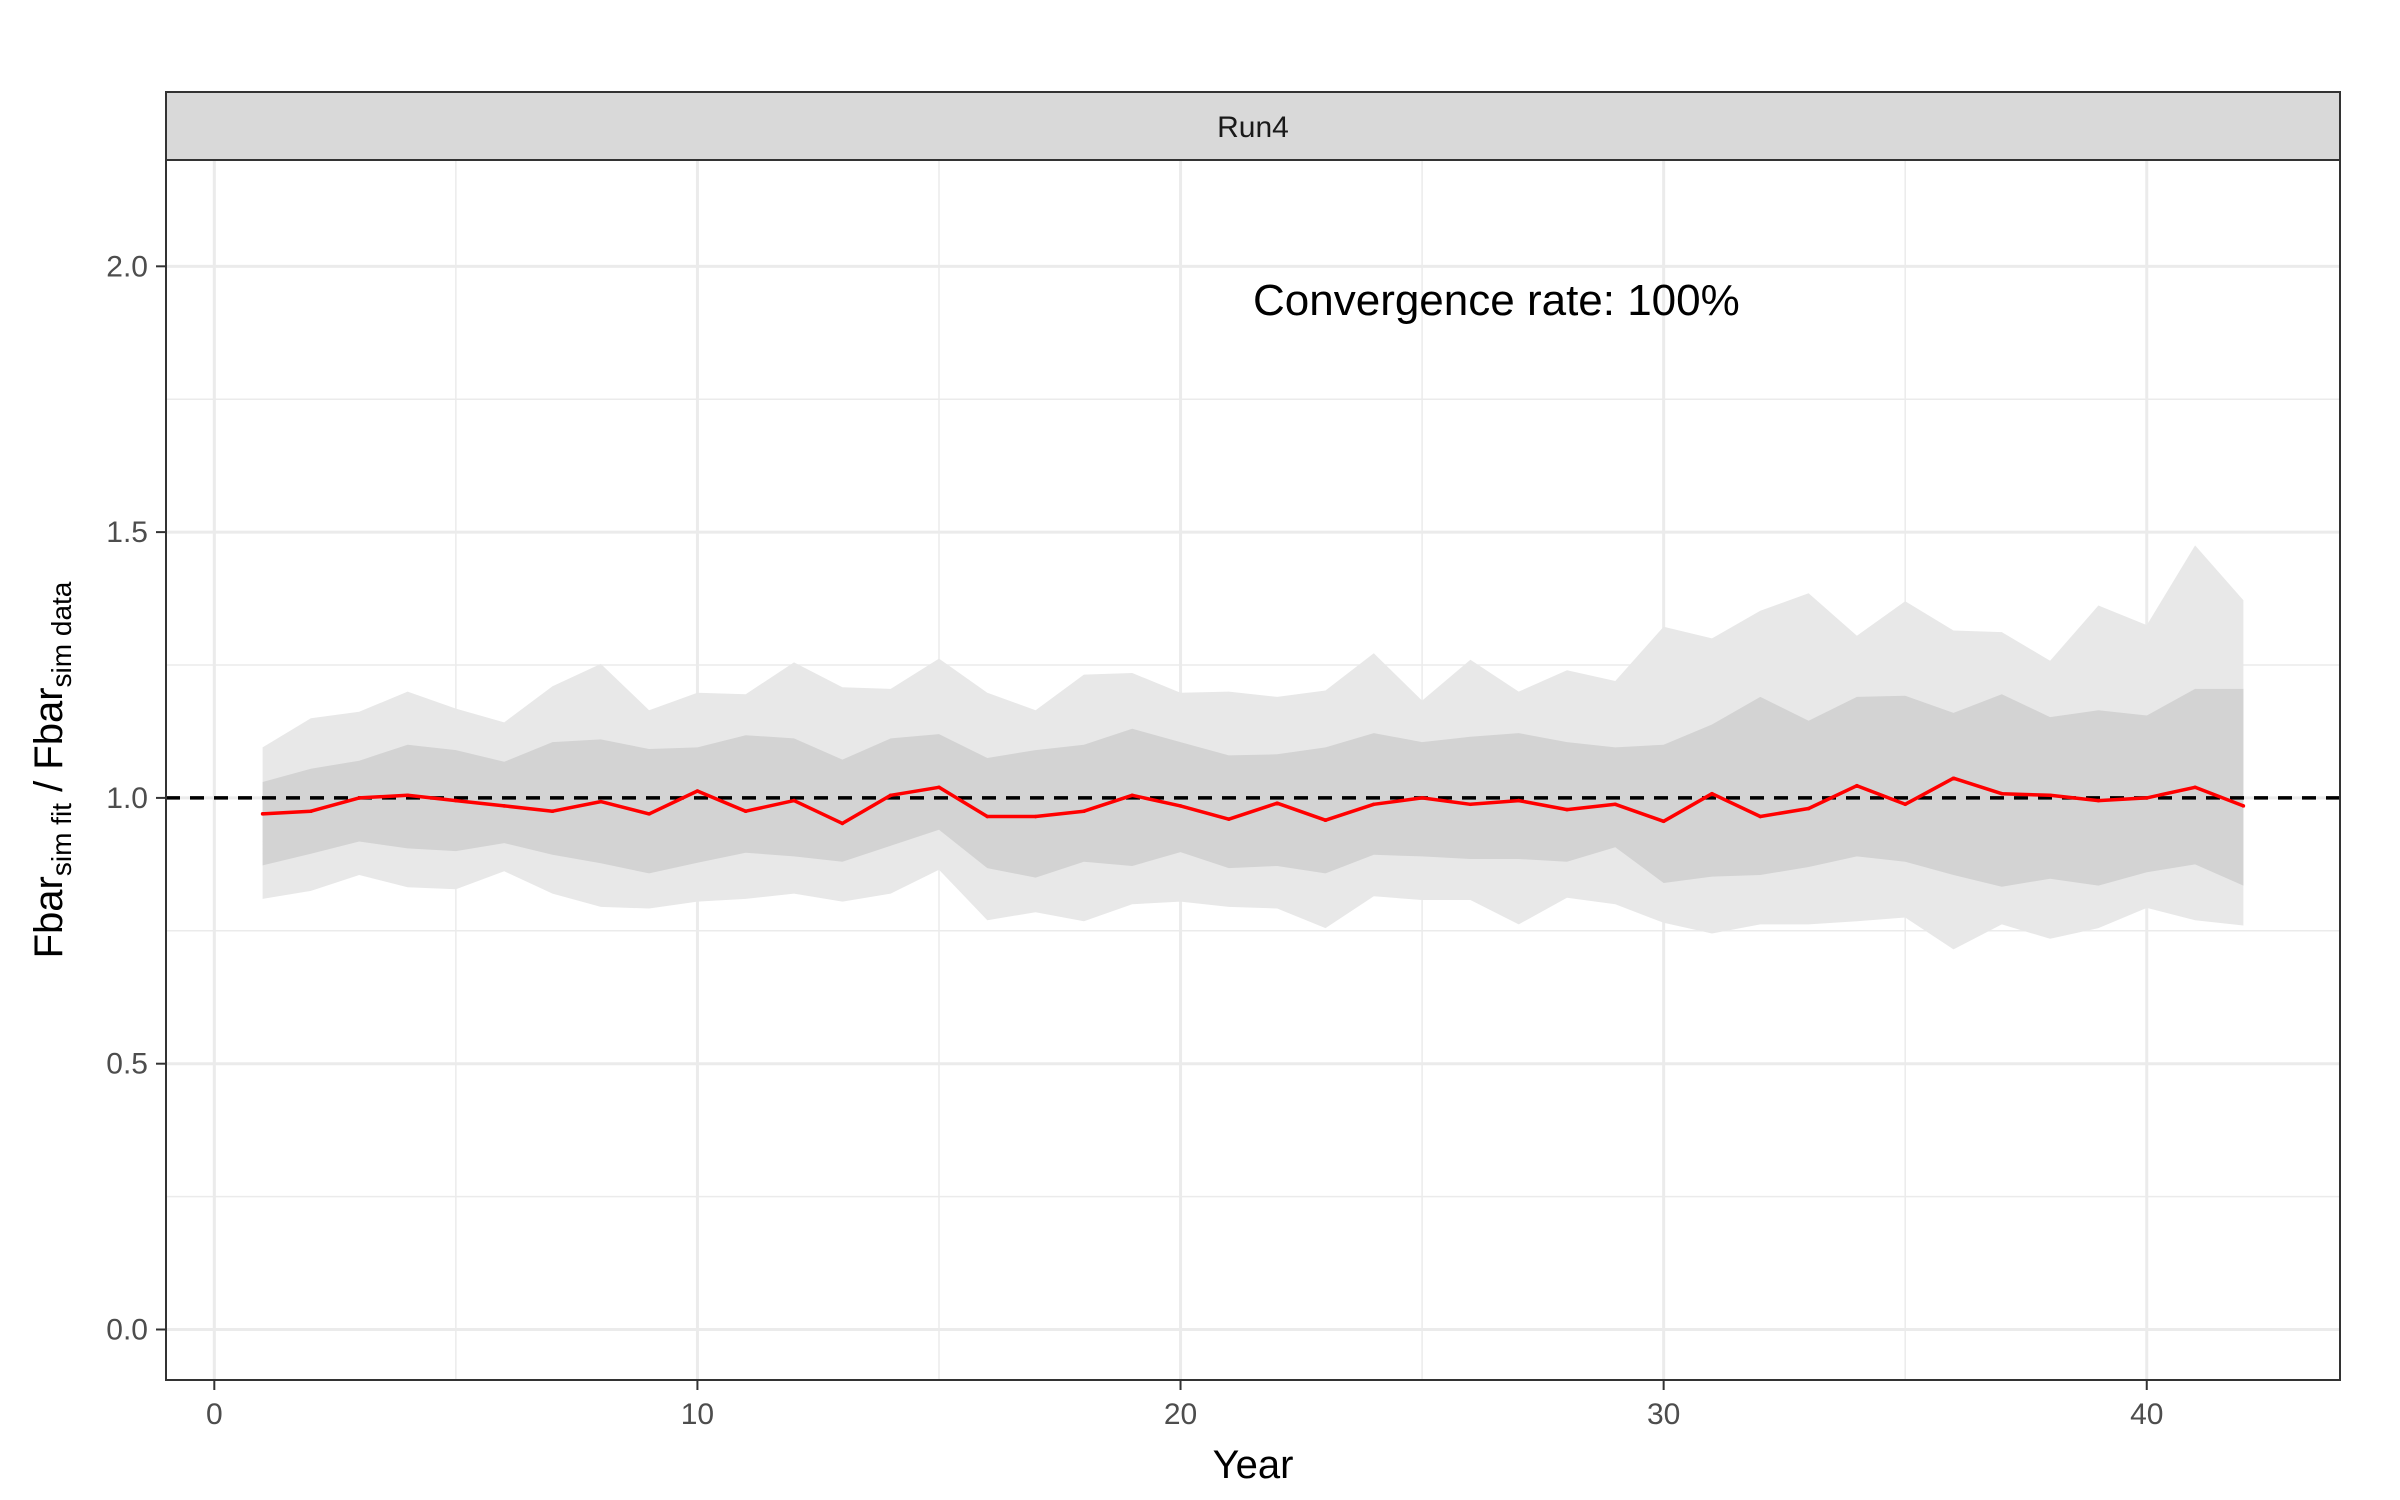 The image size is (2400, 1500). Describe the element at coordinates (49, 728) in the screenshot. I see `y-axis-title-denominator: Fbar` at that location.